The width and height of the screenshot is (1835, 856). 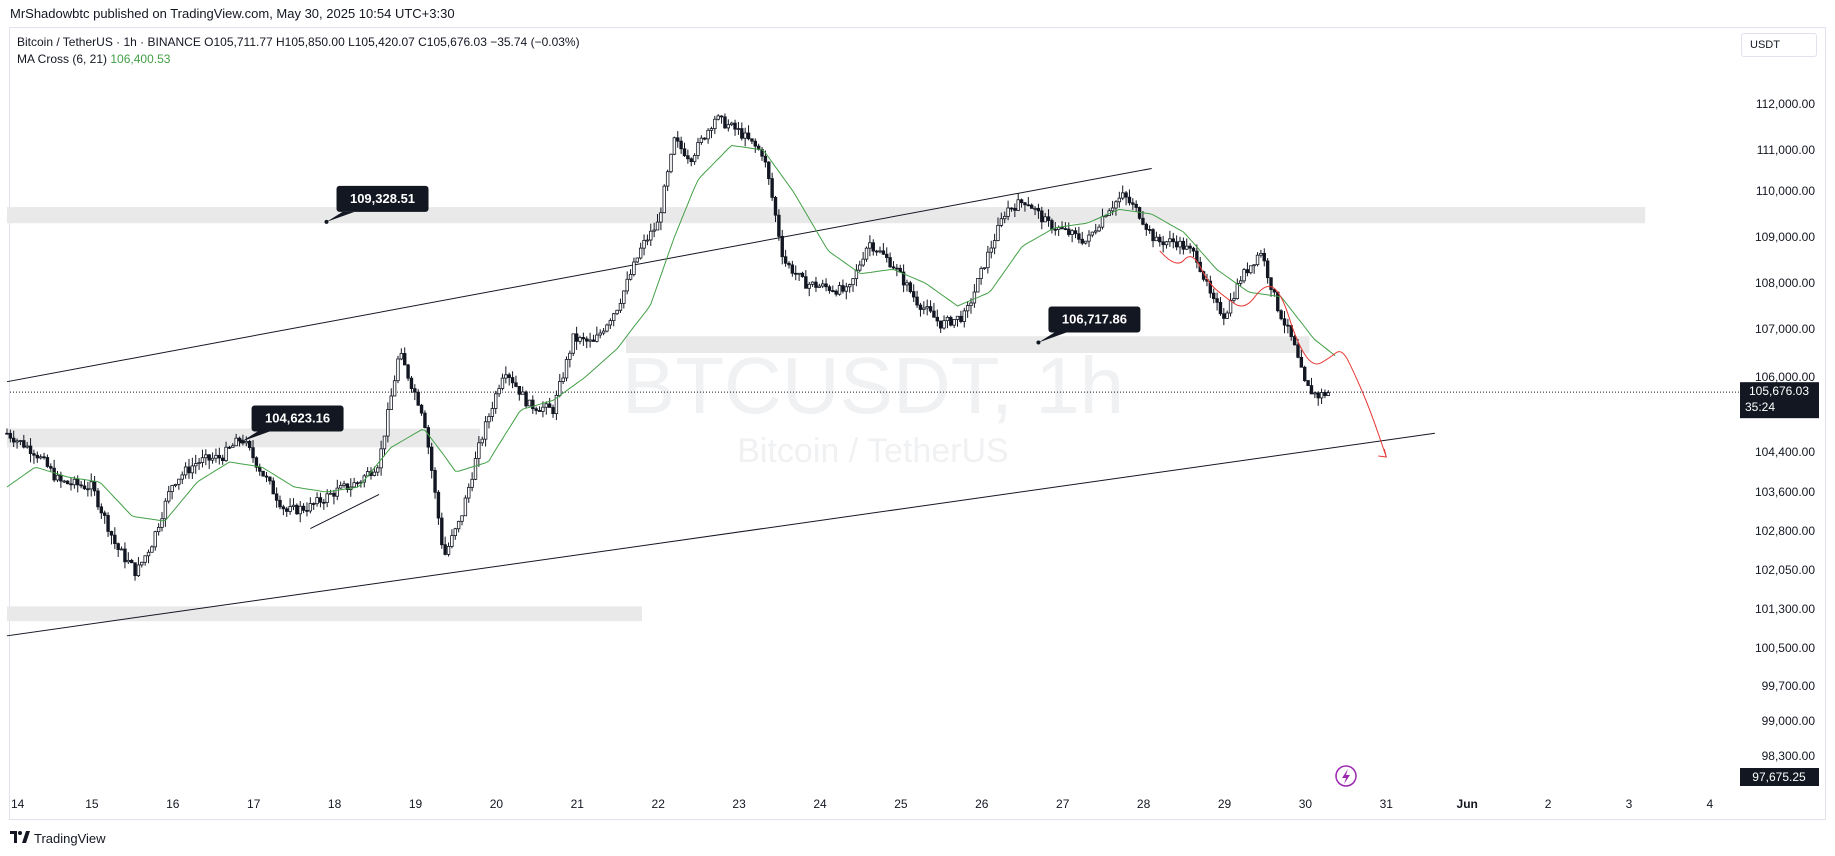 I want to click on x-tick-label: 19, so click(x=416, y=804).